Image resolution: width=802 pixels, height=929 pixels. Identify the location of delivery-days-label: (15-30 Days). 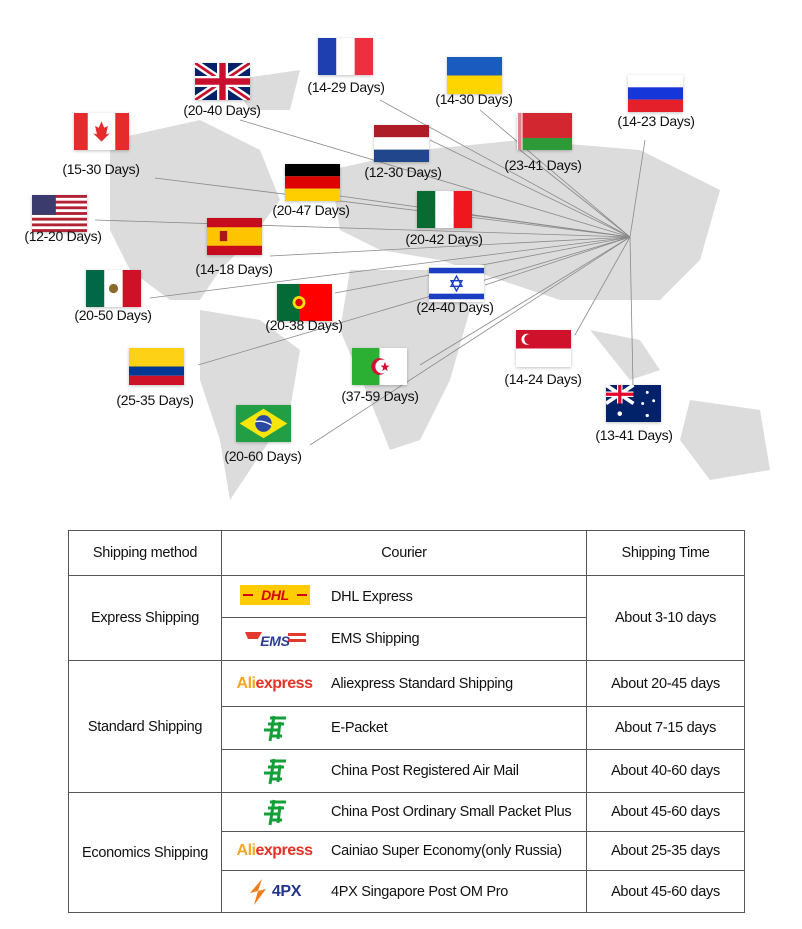
(101, 169).